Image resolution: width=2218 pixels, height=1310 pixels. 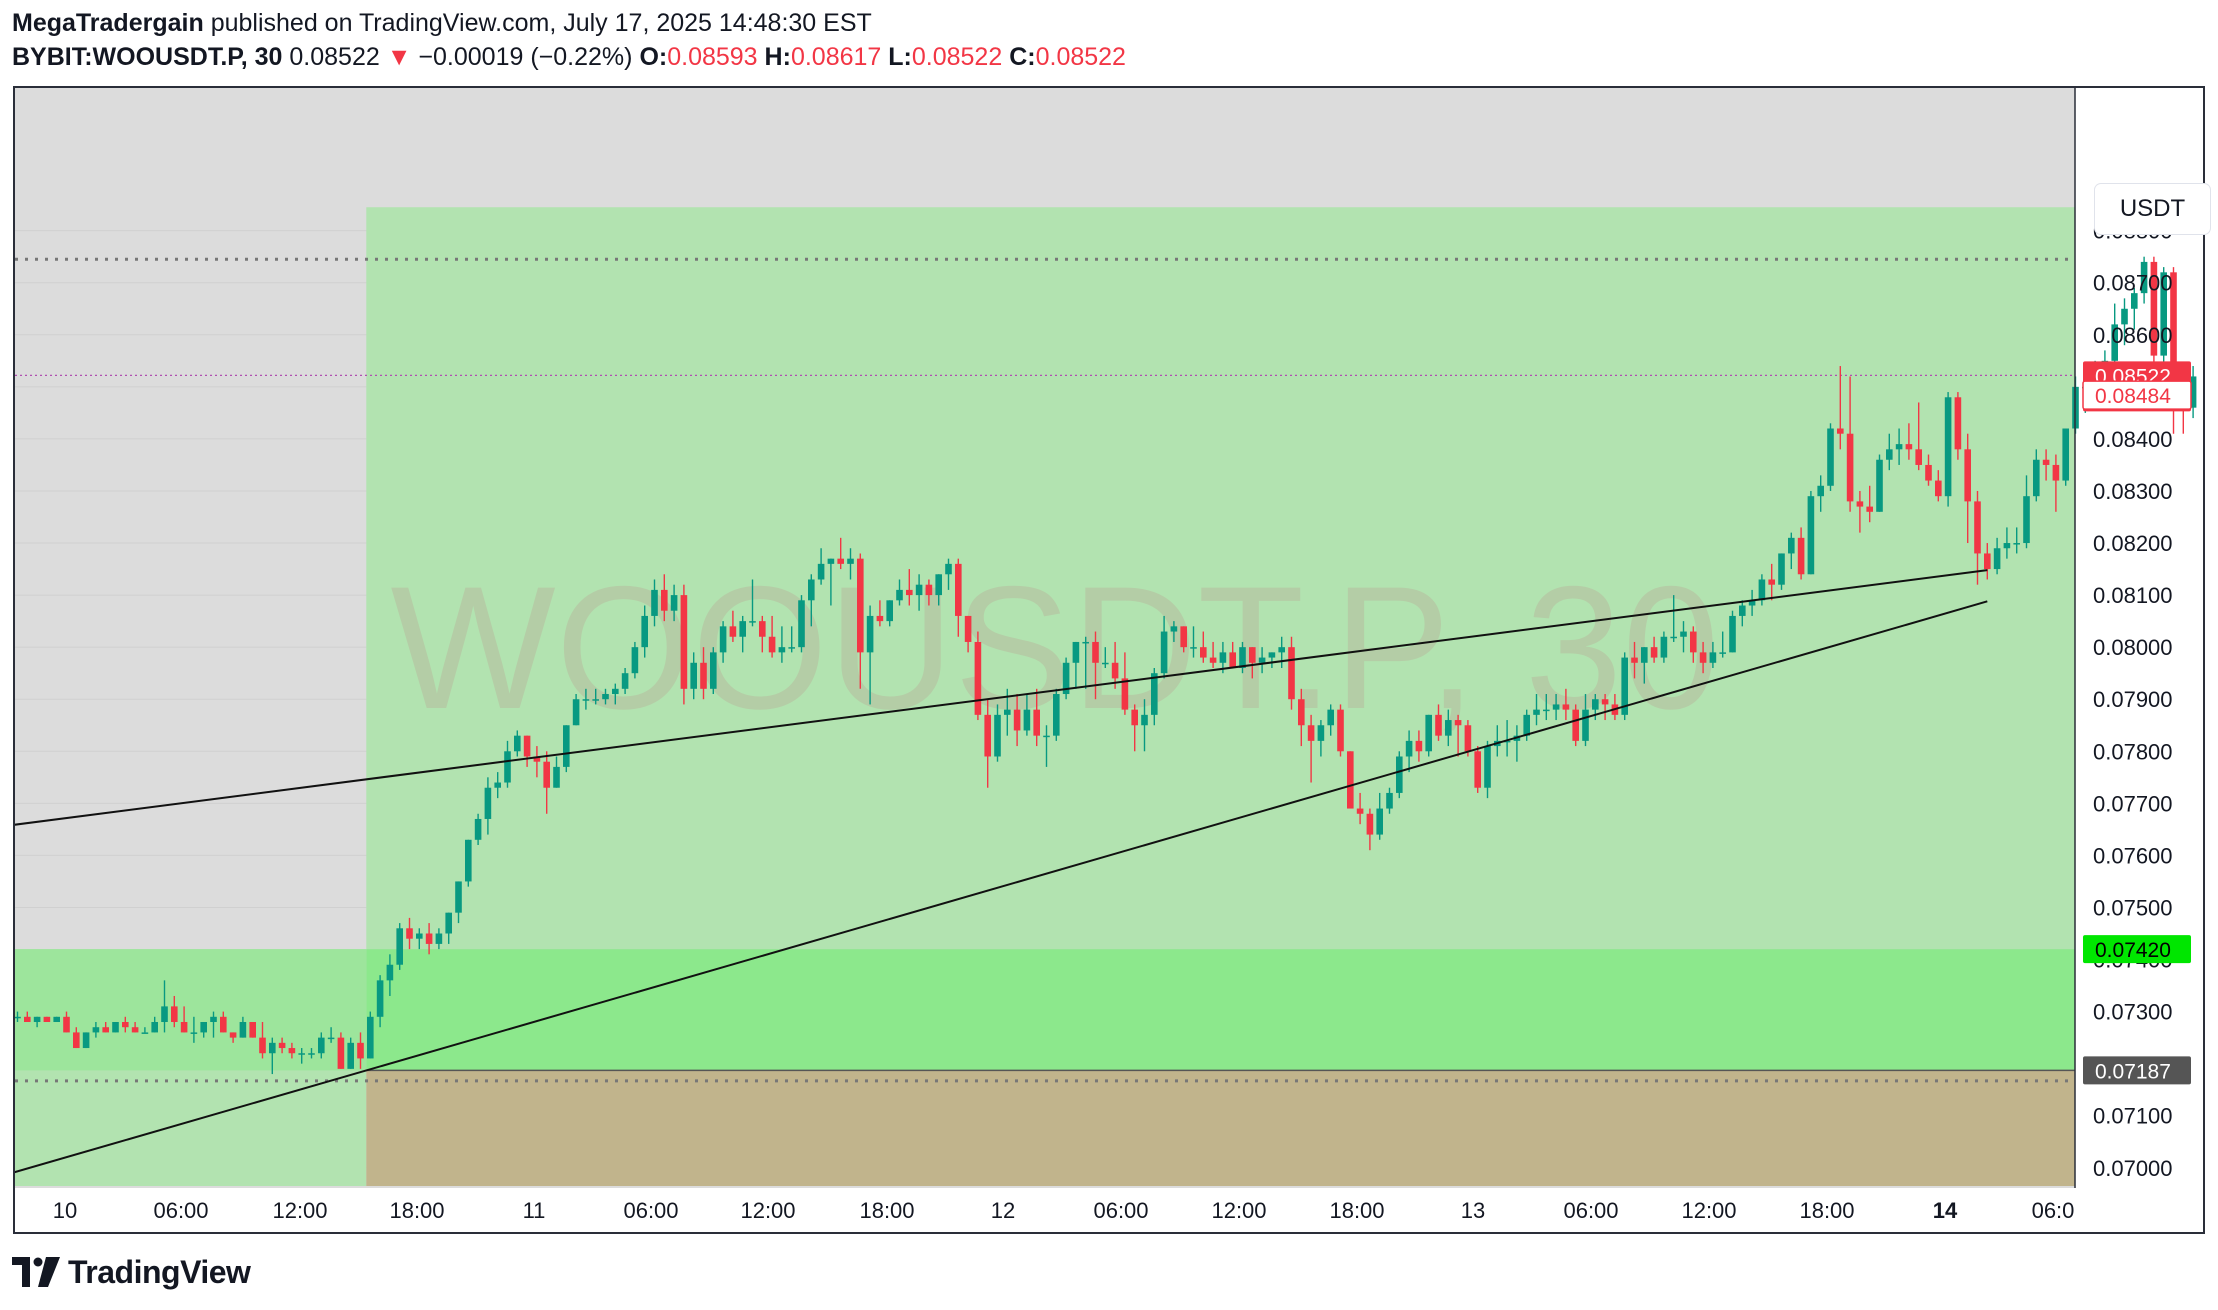 I want to click on entry-price-badge, so click(x=2137, y=949).